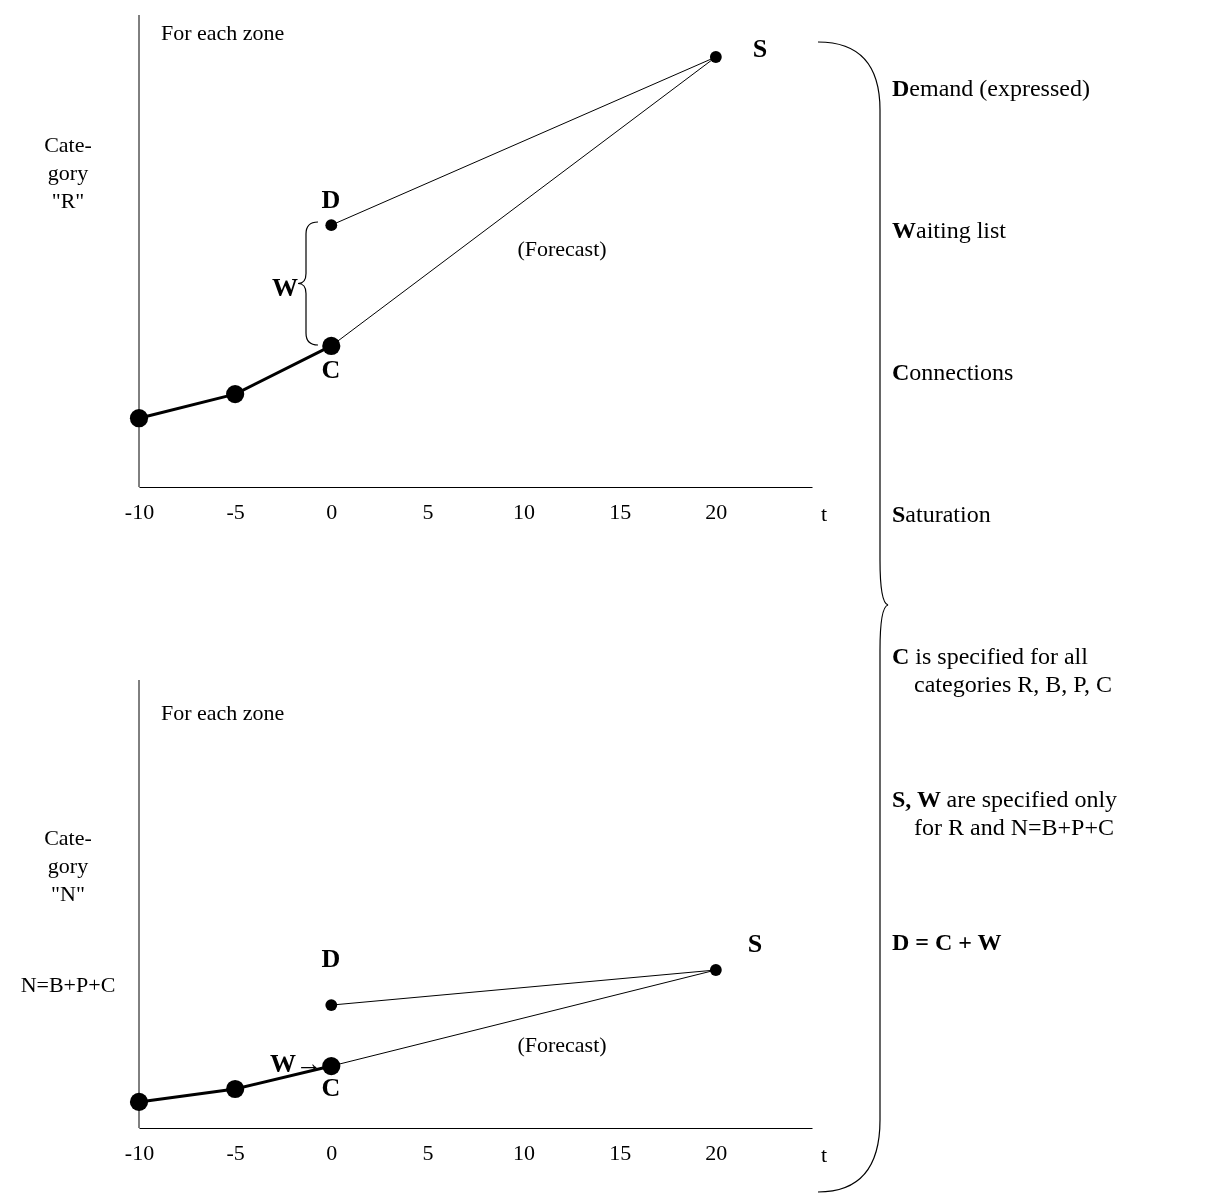  Describe the element at coordinates (68, 865) in the screenshot. I see `y-axis-title: Cate- gory "N"` at that location.